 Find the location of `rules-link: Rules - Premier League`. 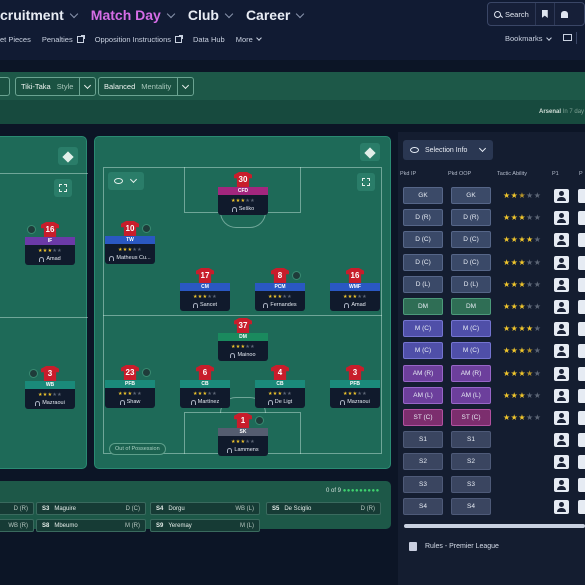

rules-link: Rules - Premier League is located at coordinates (454, 546).